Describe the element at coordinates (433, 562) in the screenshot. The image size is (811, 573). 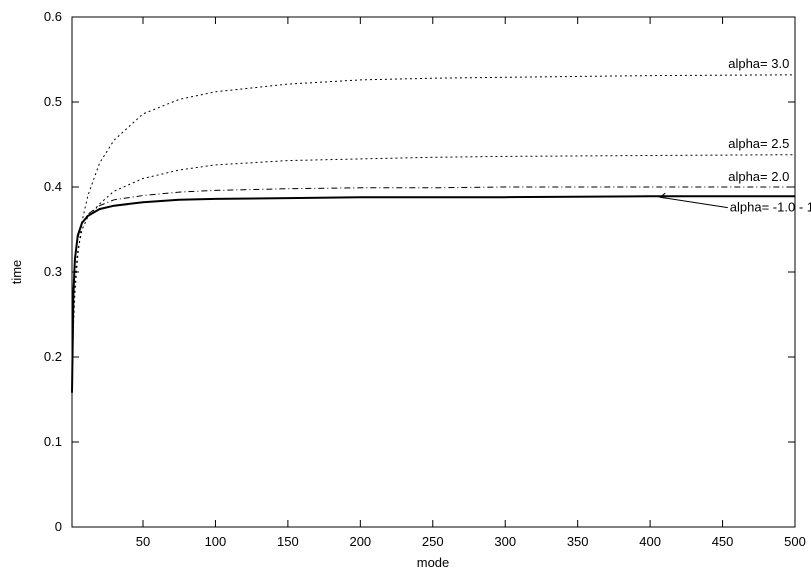
I see `x-axis-title: mode` at that location.